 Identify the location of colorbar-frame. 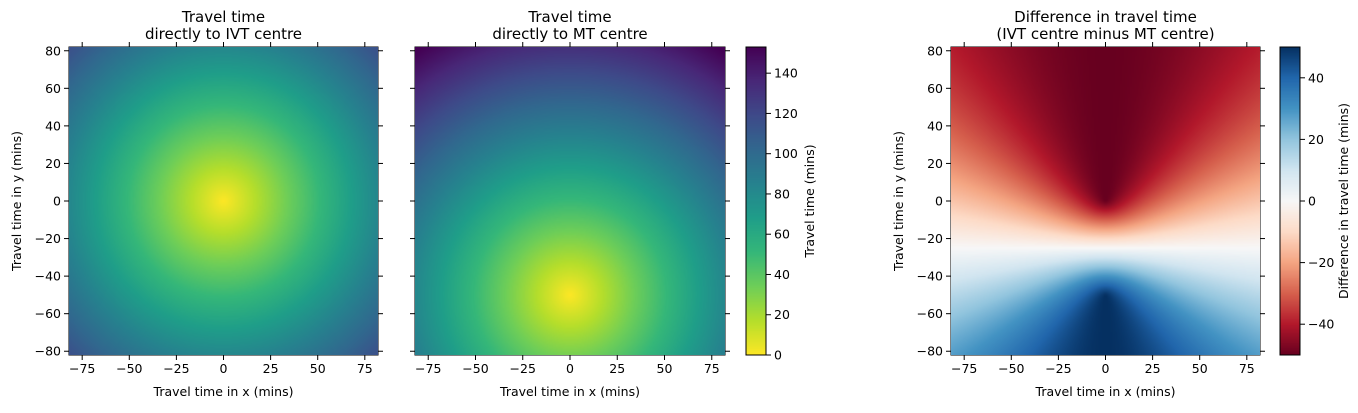
(756, 201).